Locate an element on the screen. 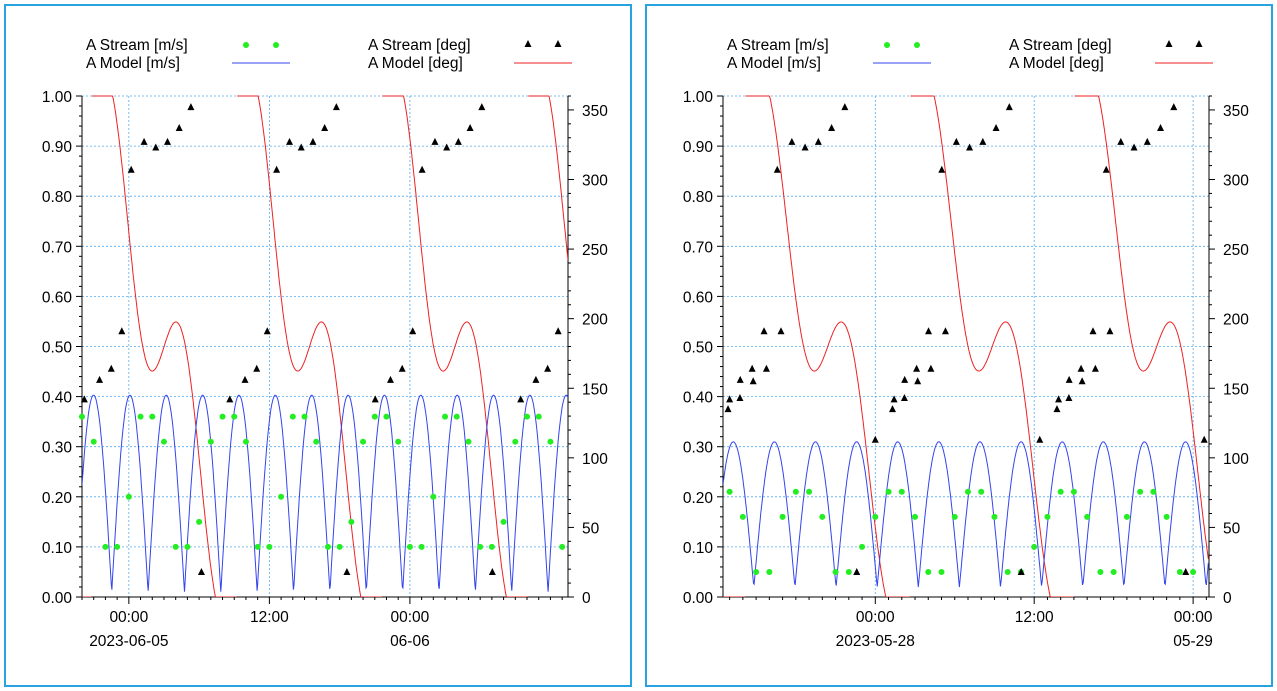 Image resolution: width=1277 pixels, height=691 pixels. legend-marker-dot-a is located at coordinates (887, 45).